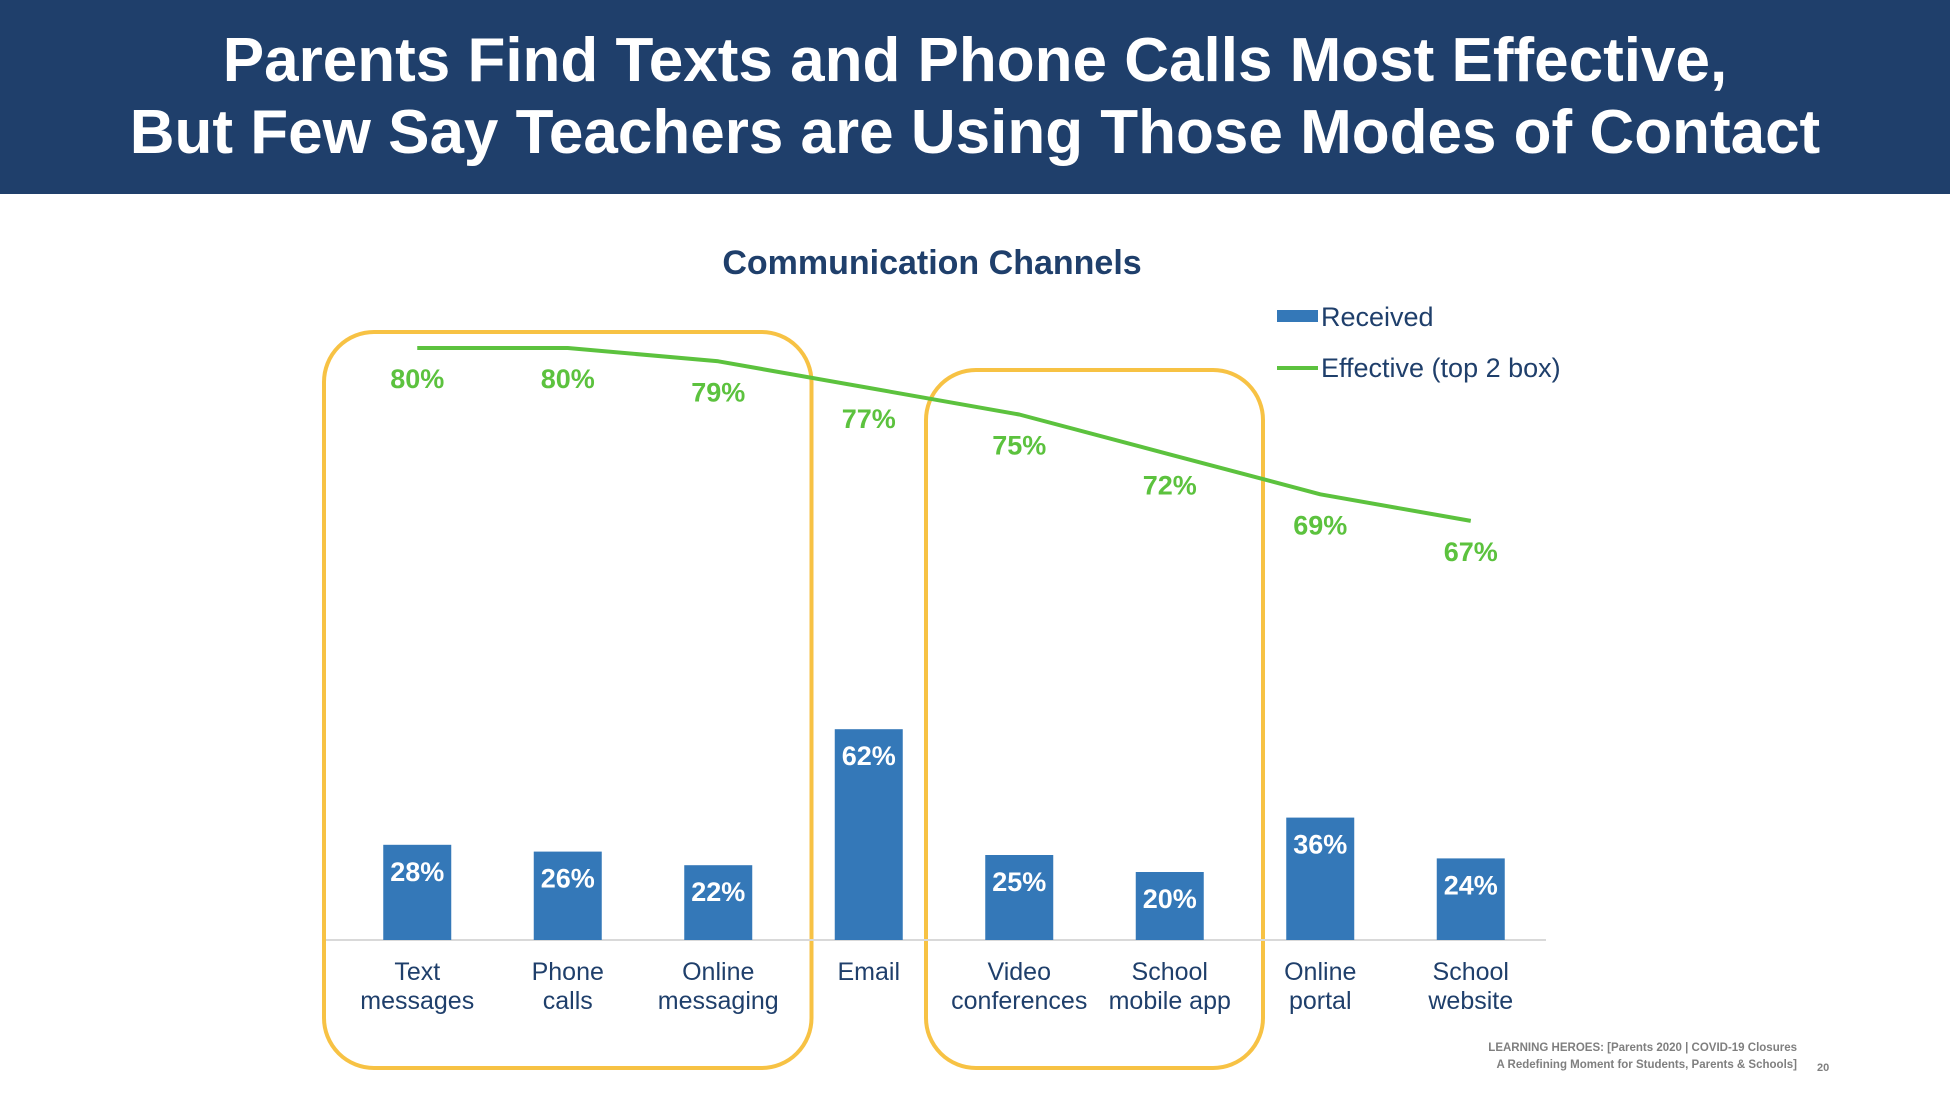 This screenshot has width=1950, height=1110. I want to click on legend-swatch-received, so click(1297, 316).